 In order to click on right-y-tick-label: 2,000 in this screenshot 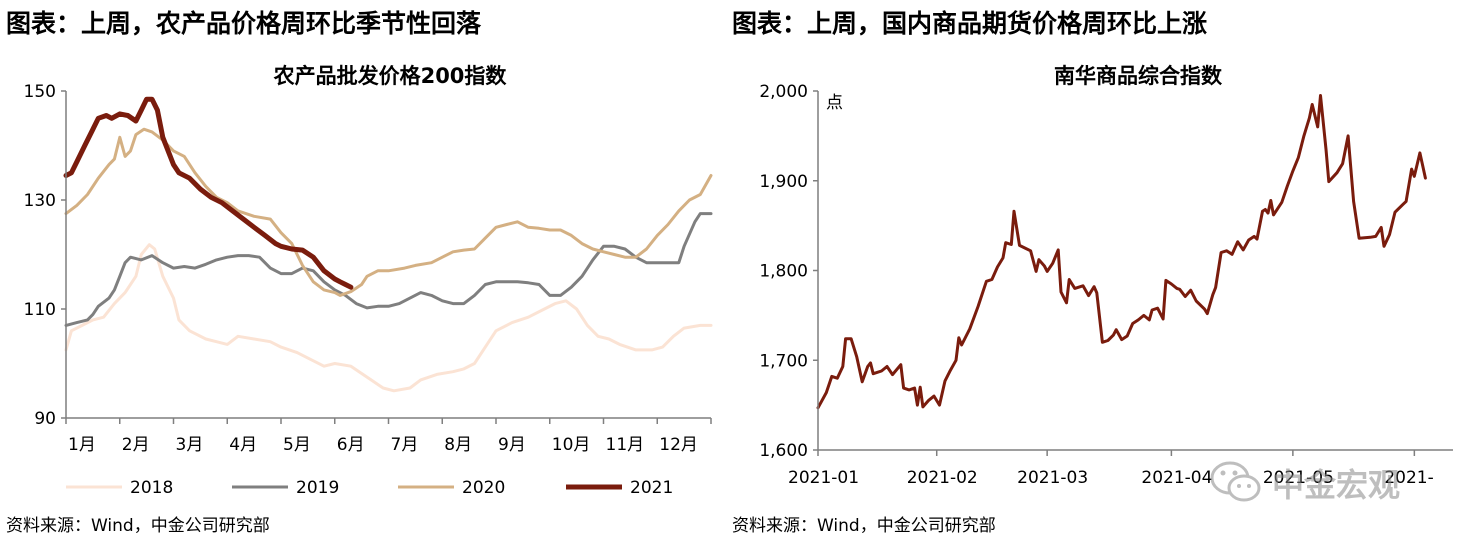, I will do `click(783, 92)`.